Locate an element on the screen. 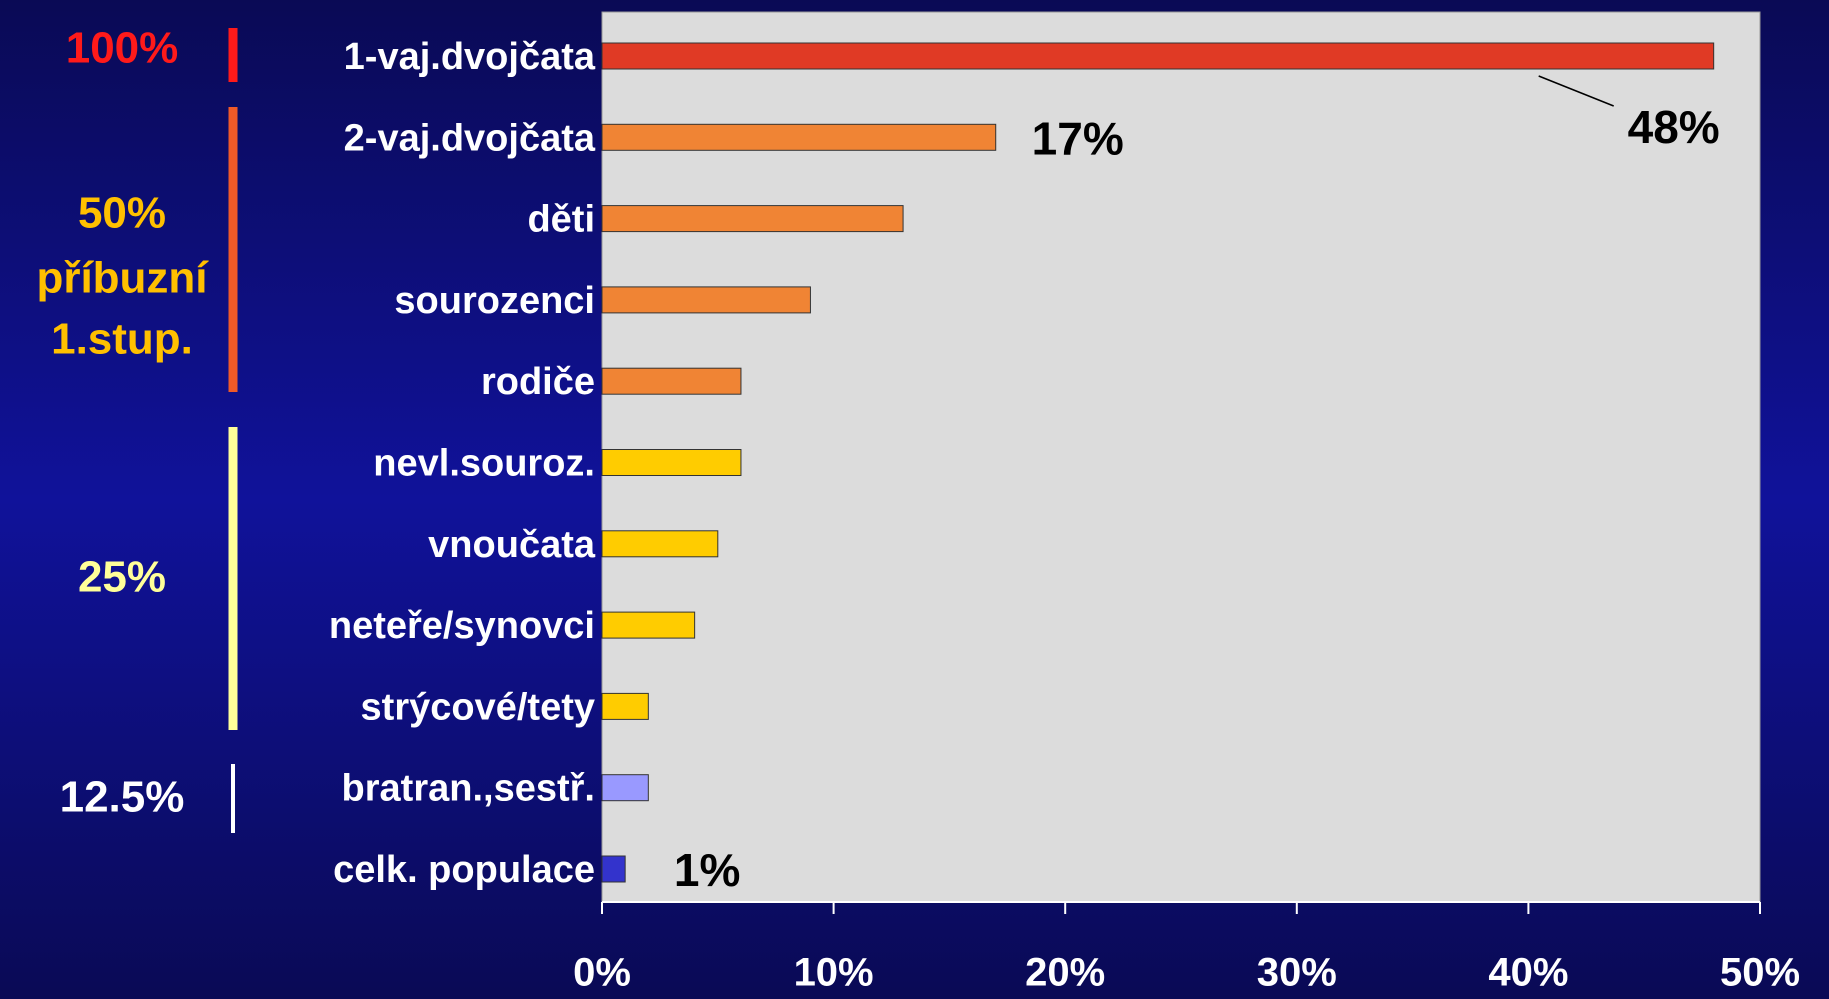 This screenshot has height=999, width=1829. group-label: 12.5% is located at coordinates (122, 797).